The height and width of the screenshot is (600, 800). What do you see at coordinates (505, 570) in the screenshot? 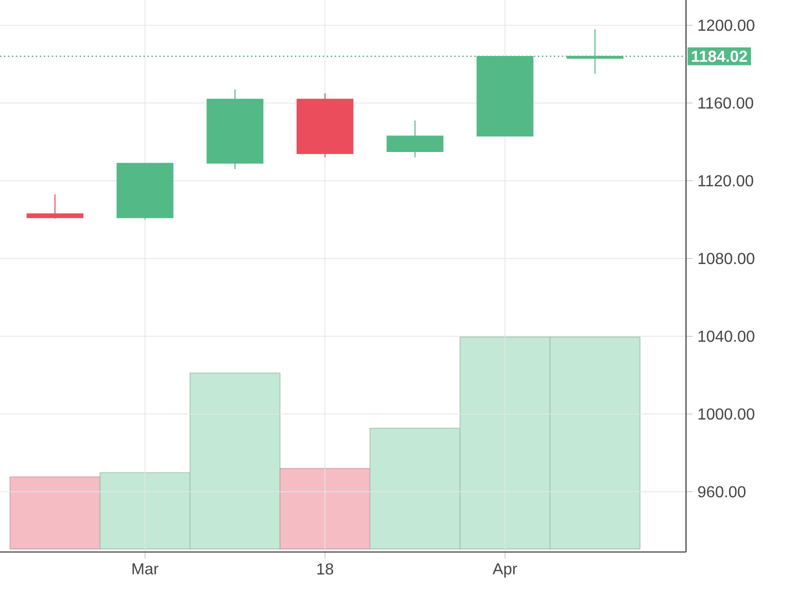
I see `x-tick-label: Apr` at bounding box center [505, 570].